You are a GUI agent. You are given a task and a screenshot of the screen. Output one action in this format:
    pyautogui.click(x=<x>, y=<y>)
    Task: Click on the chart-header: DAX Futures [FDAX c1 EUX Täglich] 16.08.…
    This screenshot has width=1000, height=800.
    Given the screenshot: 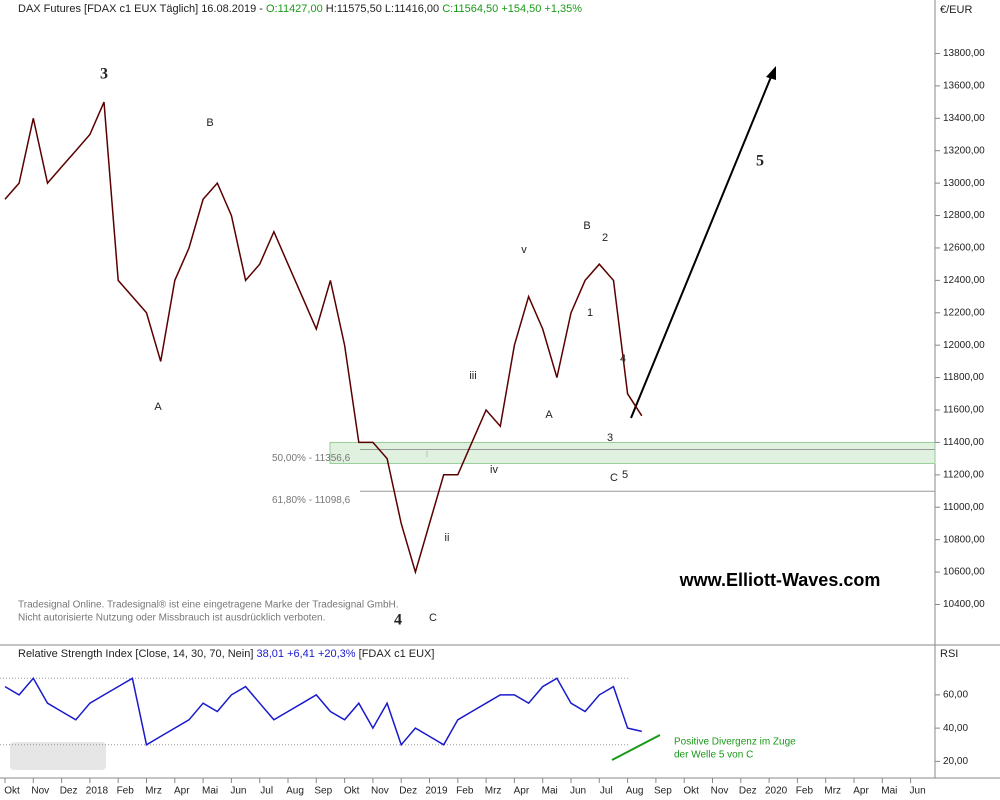 What is the action you would take?
    pyautogui.click(x=300, y=9)
    